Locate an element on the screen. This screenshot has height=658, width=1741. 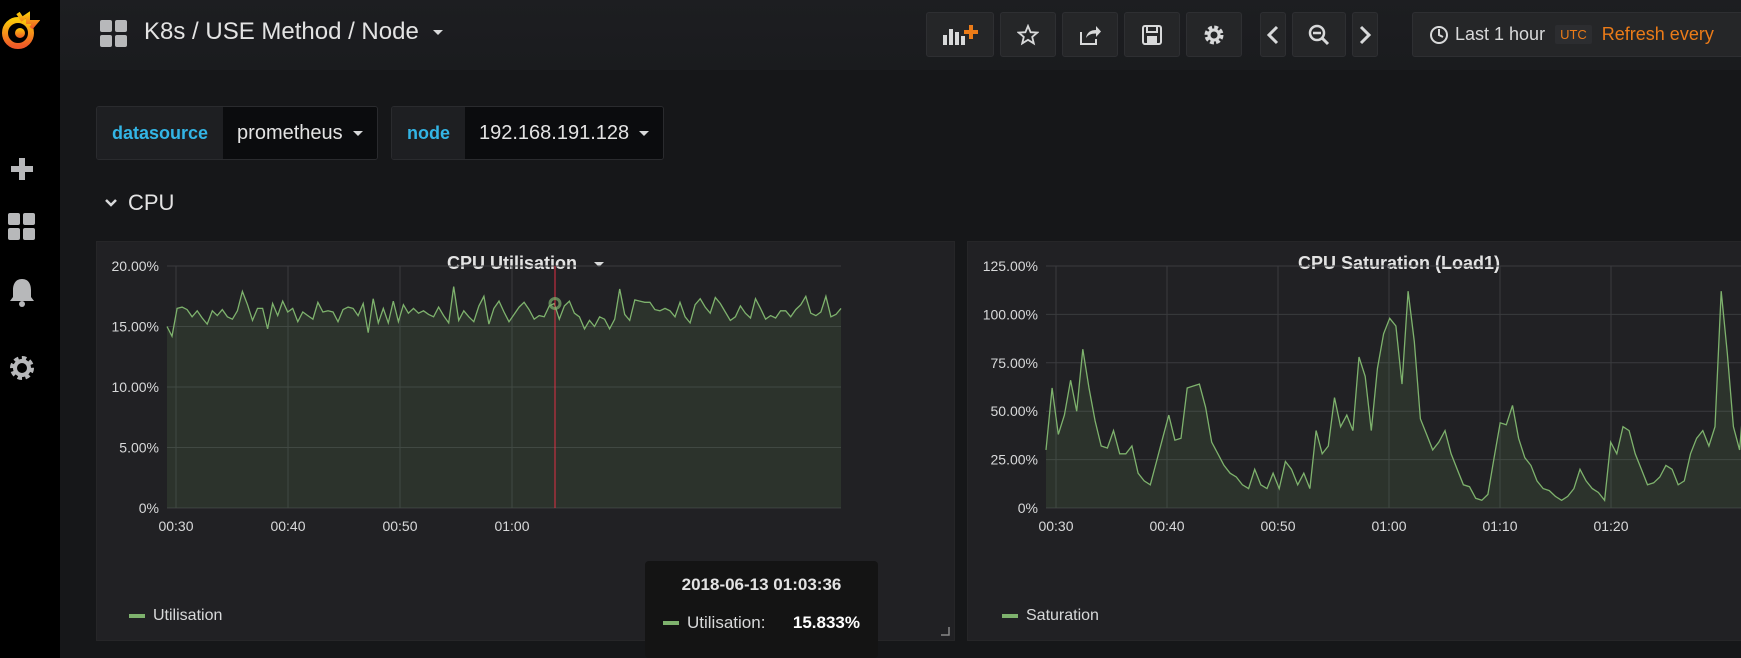
panel-title: CPU Utilisation is located at coordinates (525, 263).